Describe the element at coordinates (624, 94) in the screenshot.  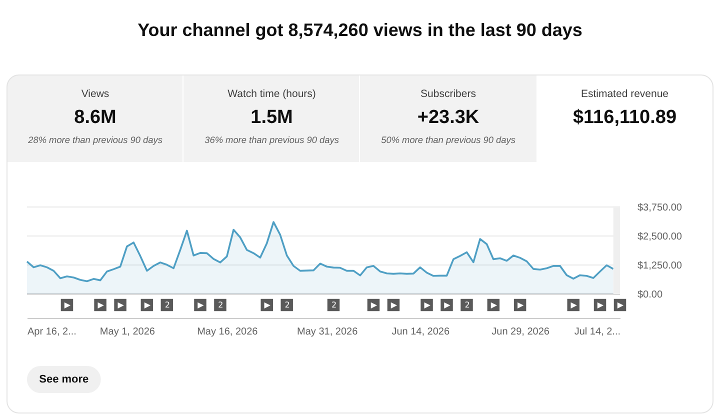
I see `text: Estimated revenue` at that location.